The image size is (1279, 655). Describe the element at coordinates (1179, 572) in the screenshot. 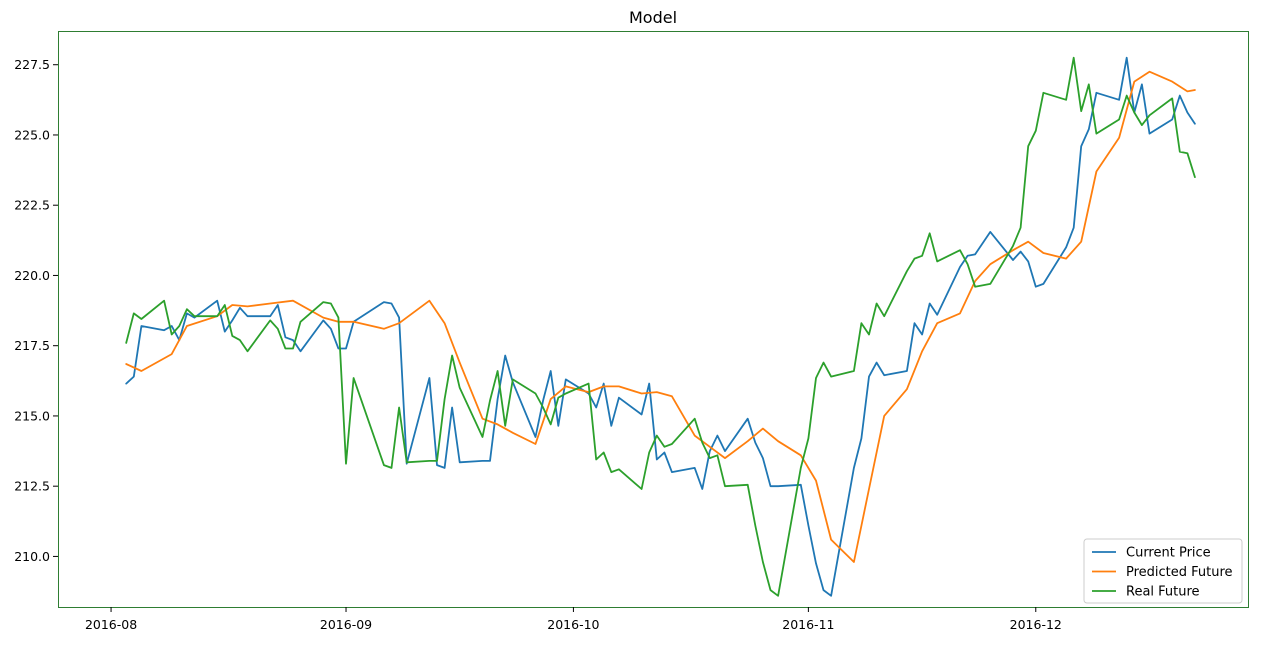

I see `legend-label: Predicted Future` at that location.